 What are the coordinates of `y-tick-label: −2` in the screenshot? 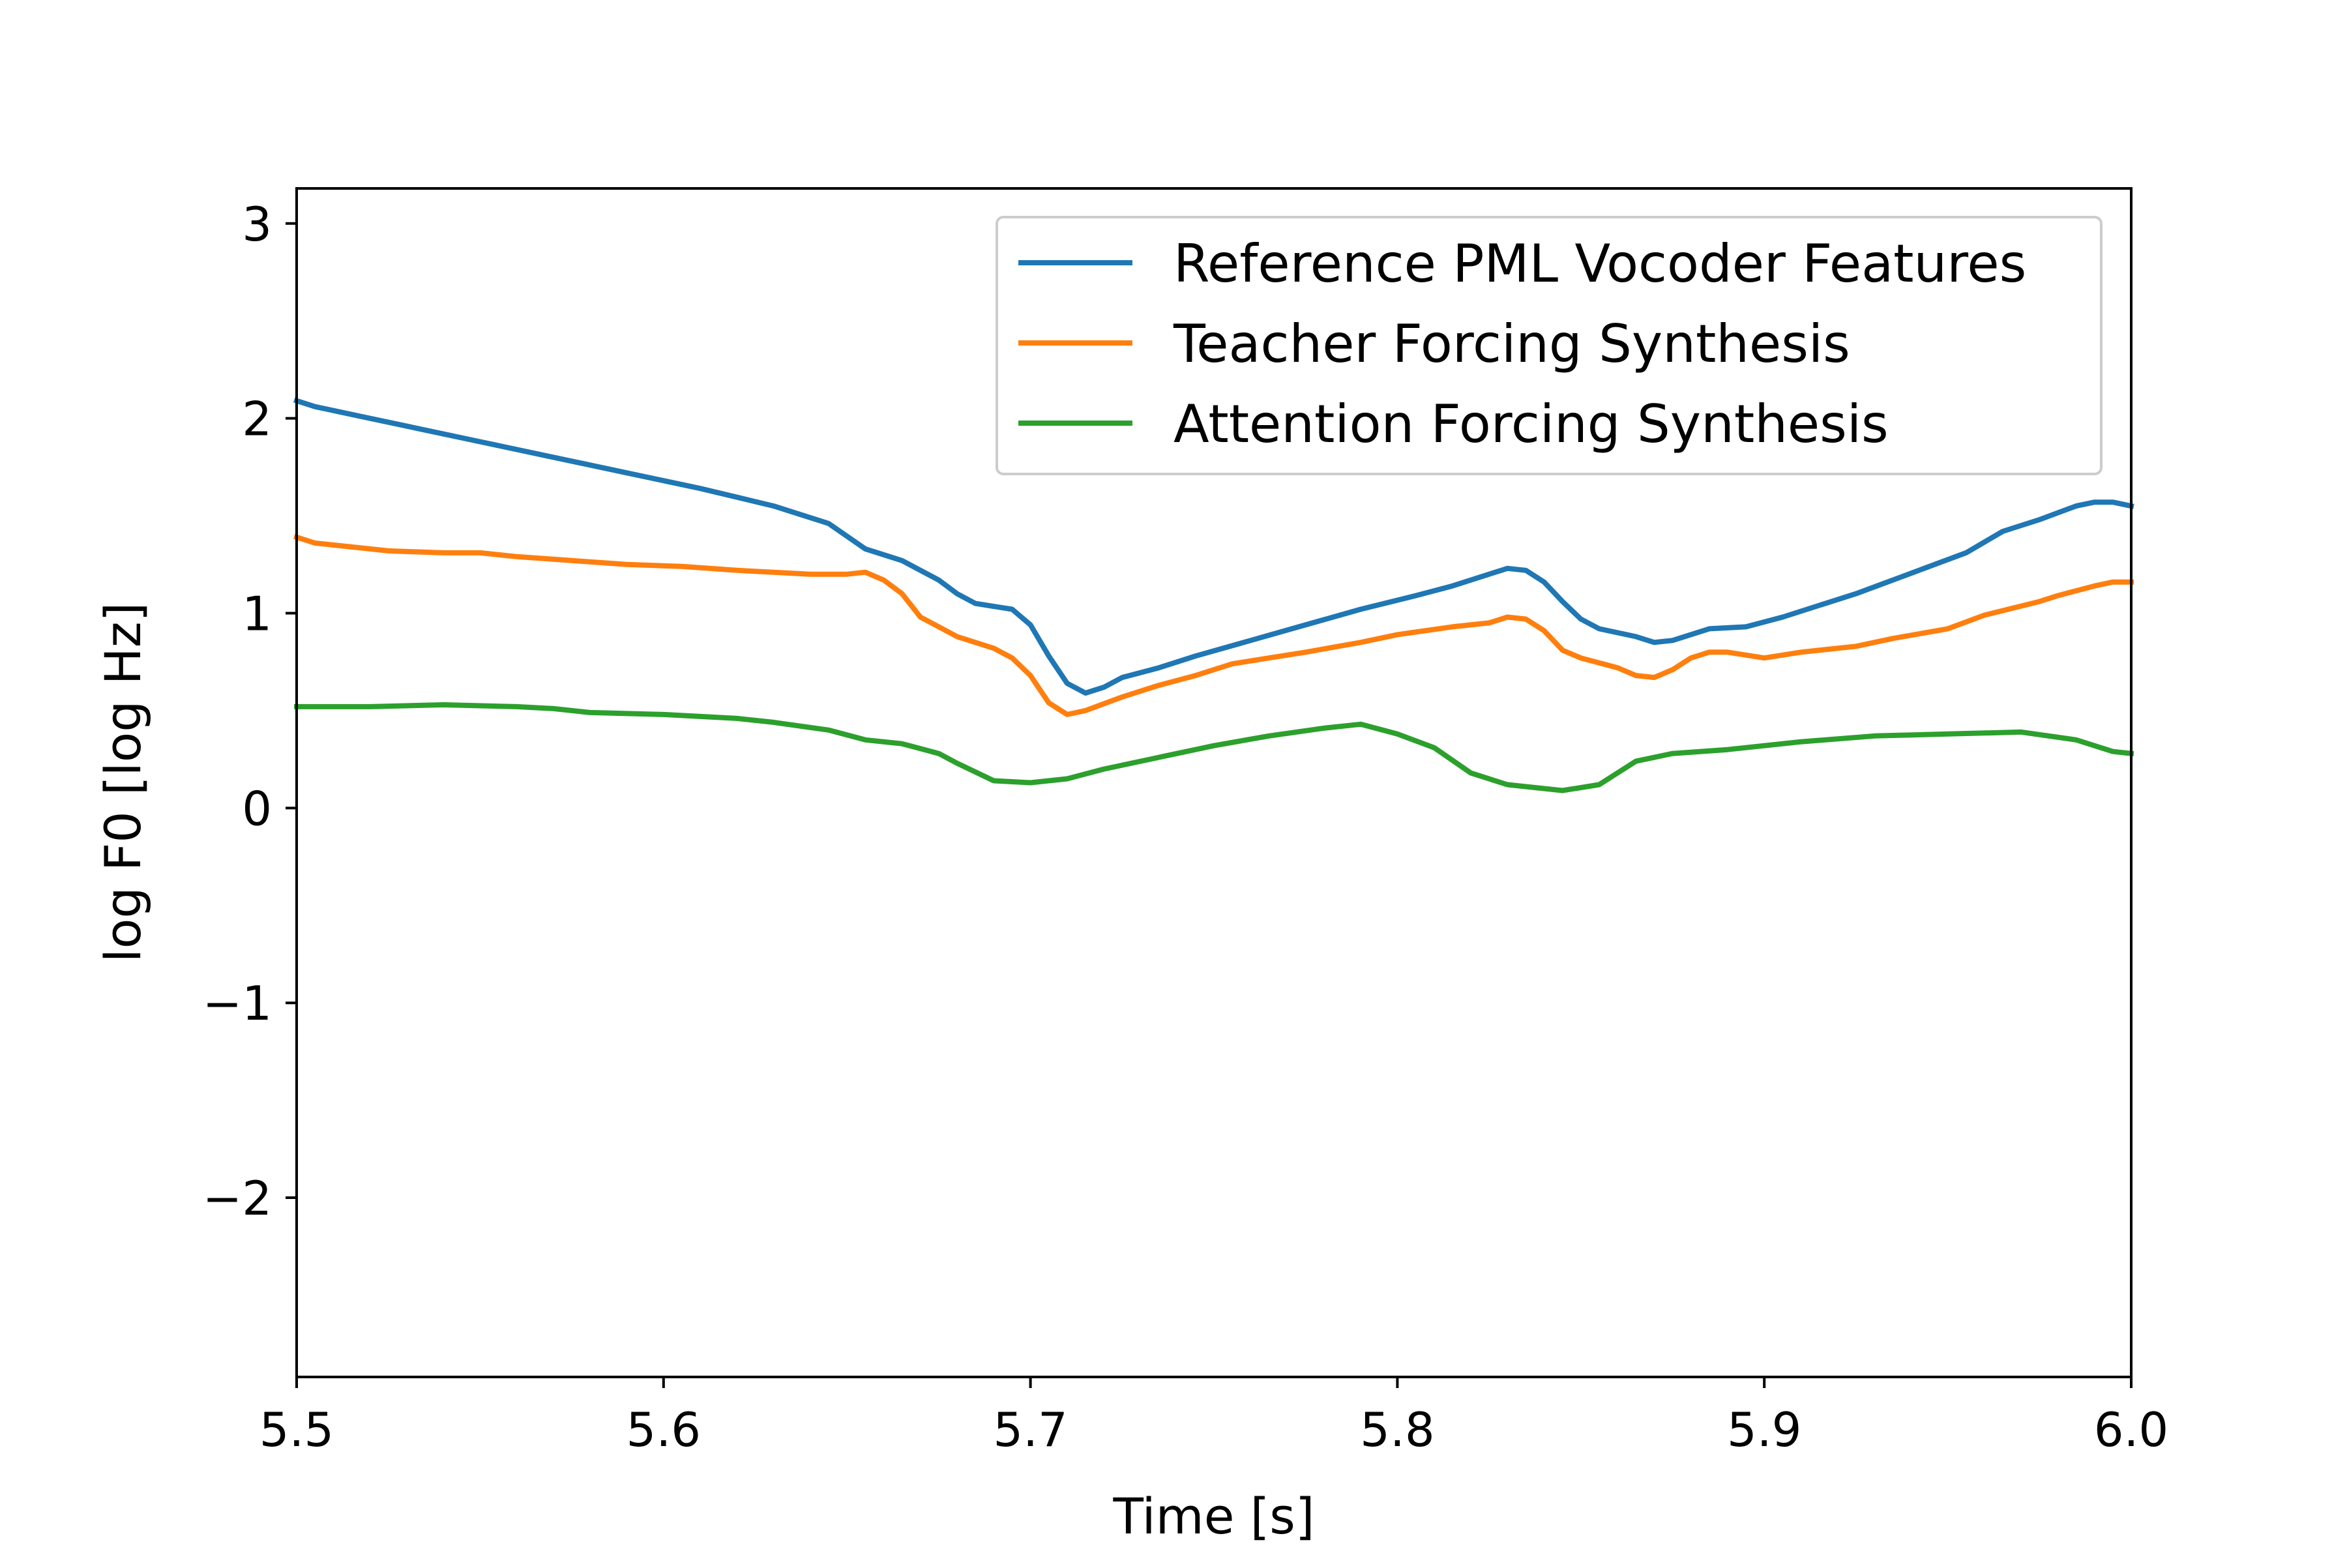 It's located at (237, 1199).